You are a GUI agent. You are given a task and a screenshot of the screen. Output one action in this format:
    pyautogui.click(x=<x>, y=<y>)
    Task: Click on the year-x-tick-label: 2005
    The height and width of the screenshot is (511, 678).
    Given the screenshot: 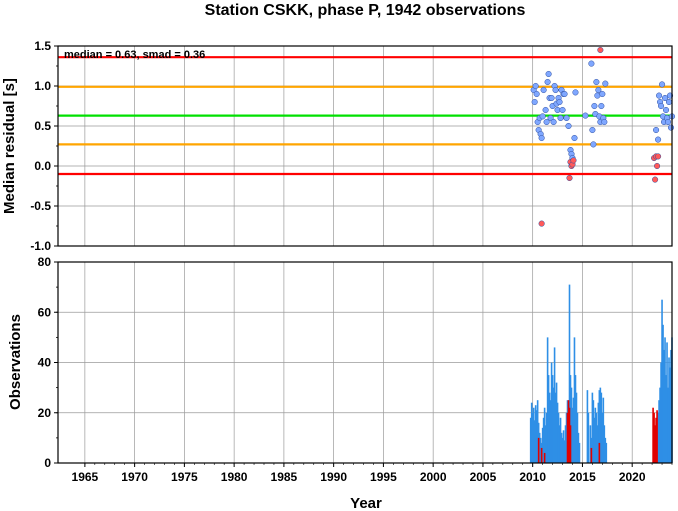 What is the action you would take?
    pyautogui.click(x=483, y=477)
    